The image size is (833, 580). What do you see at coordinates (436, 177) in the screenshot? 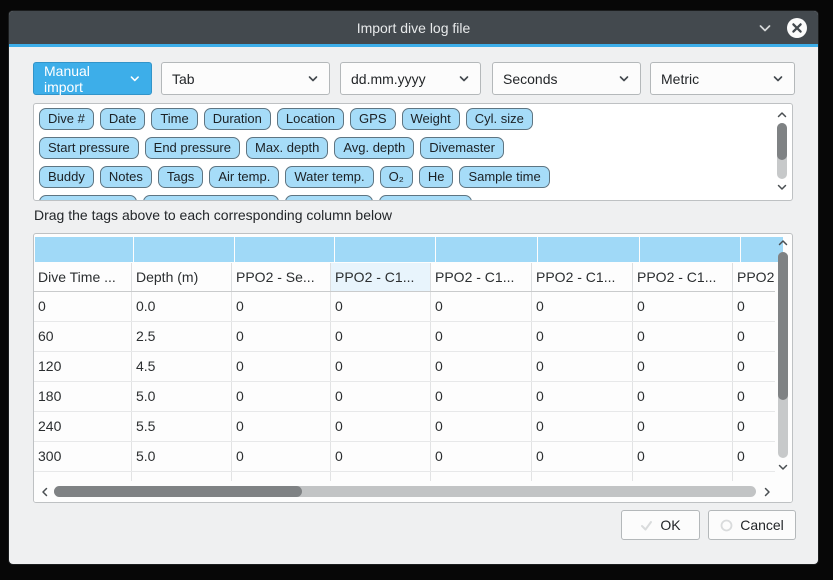
I see `tag-chip: He` at bounding box center [436, 177].